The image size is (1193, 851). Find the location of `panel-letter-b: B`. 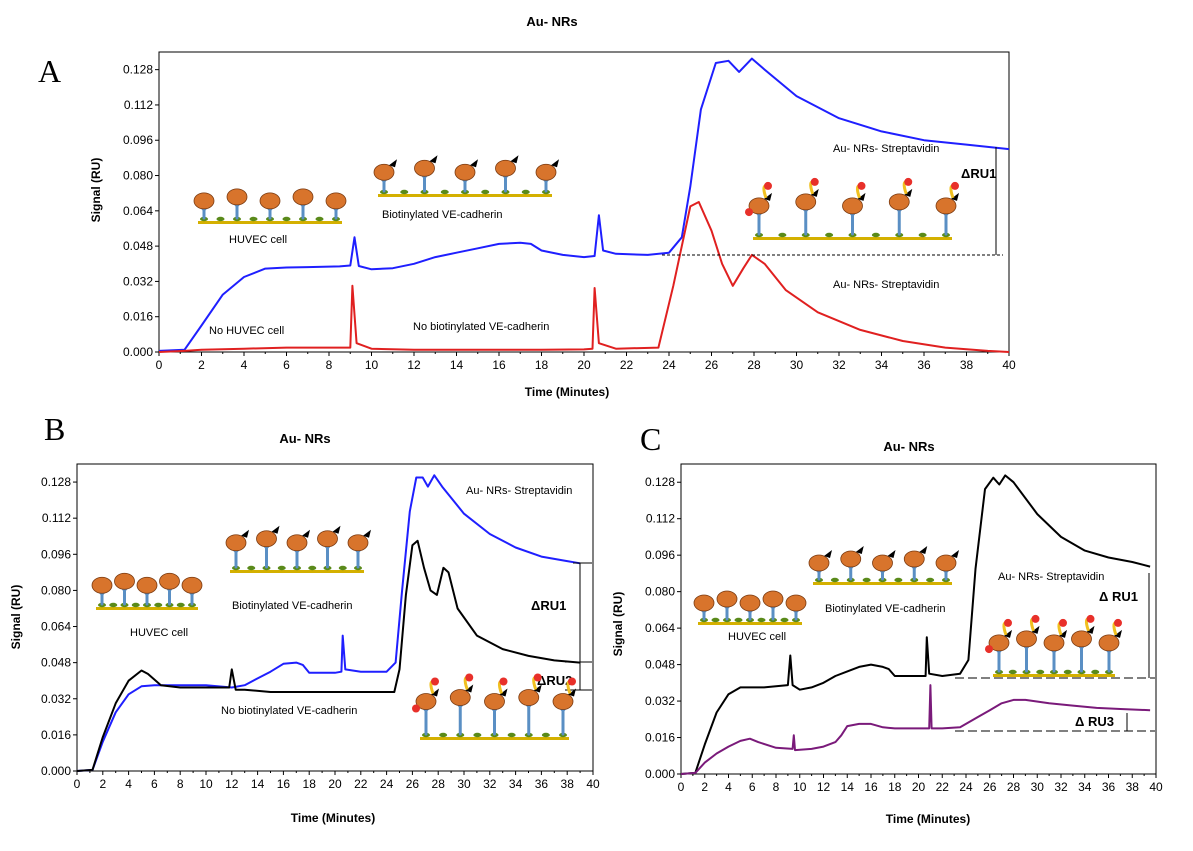

panel-letter-b: B is located at coordinates (54, 429).